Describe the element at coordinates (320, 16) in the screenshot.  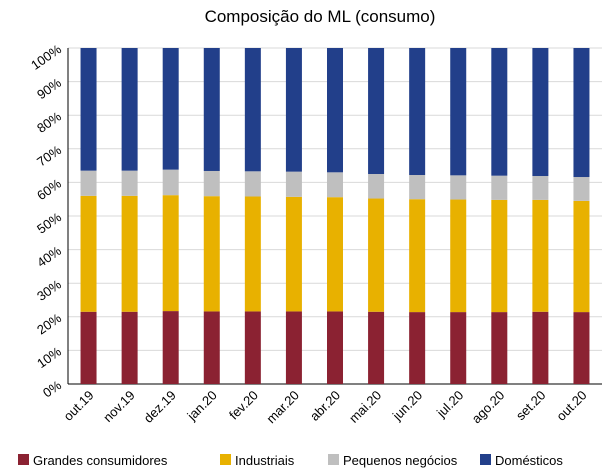
I see `chart-title: Composição do ML (consumo)` at that location.